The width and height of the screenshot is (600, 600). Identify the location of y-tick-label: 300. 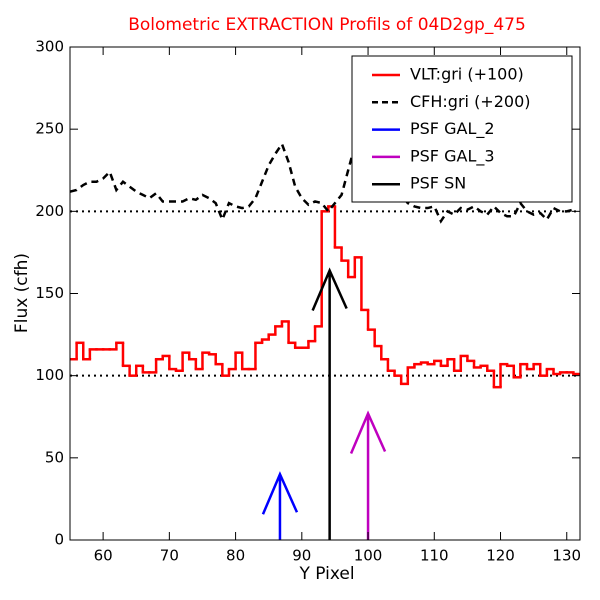
(49, 47).